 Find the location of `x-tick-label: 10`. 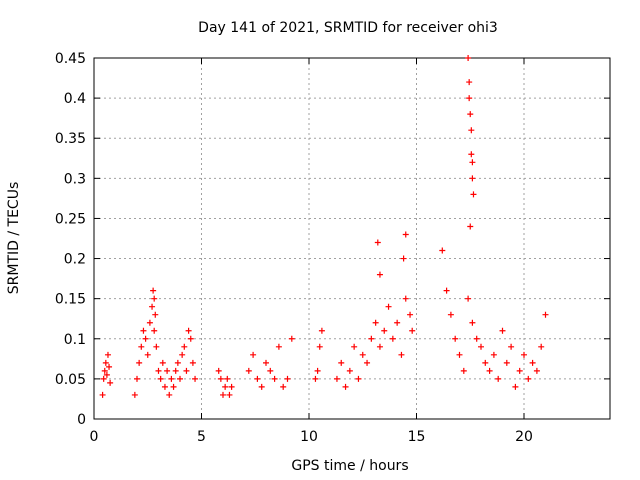

x-tick-label: 10 is located at coordinates (309, 437).